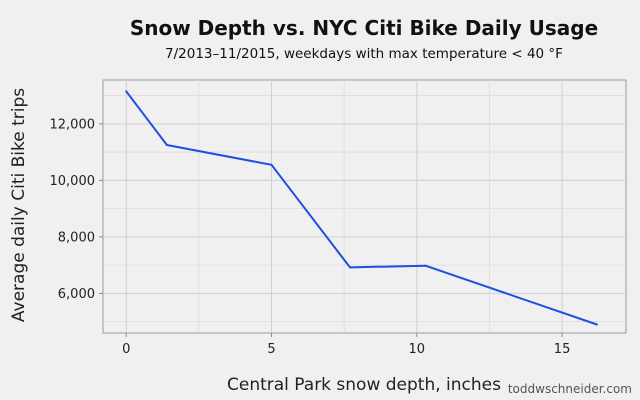 Image resolution: width=640 pixels, height=400 pixels. What do you see at coordinates (76, 209) in the screenshot?
I see `y-axis: 6,000 8,000 10,000 12,000` at bounding box center [76, 209].